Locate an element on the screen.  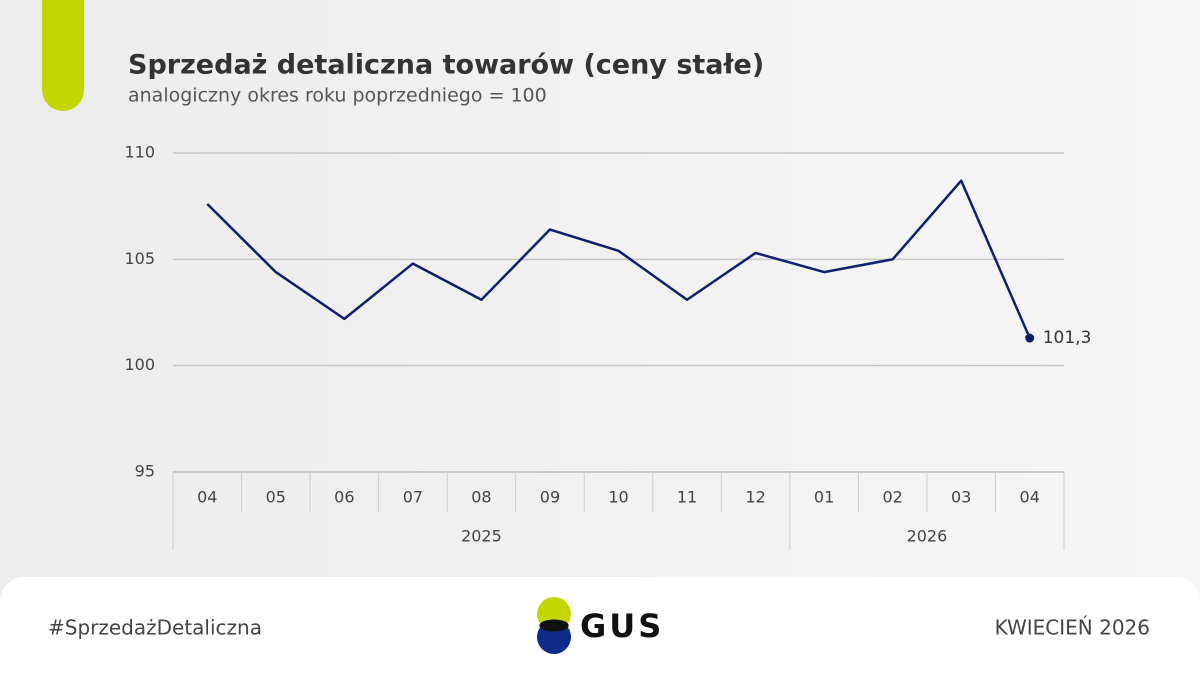
accent-bar is located at coordinates (63, 55).